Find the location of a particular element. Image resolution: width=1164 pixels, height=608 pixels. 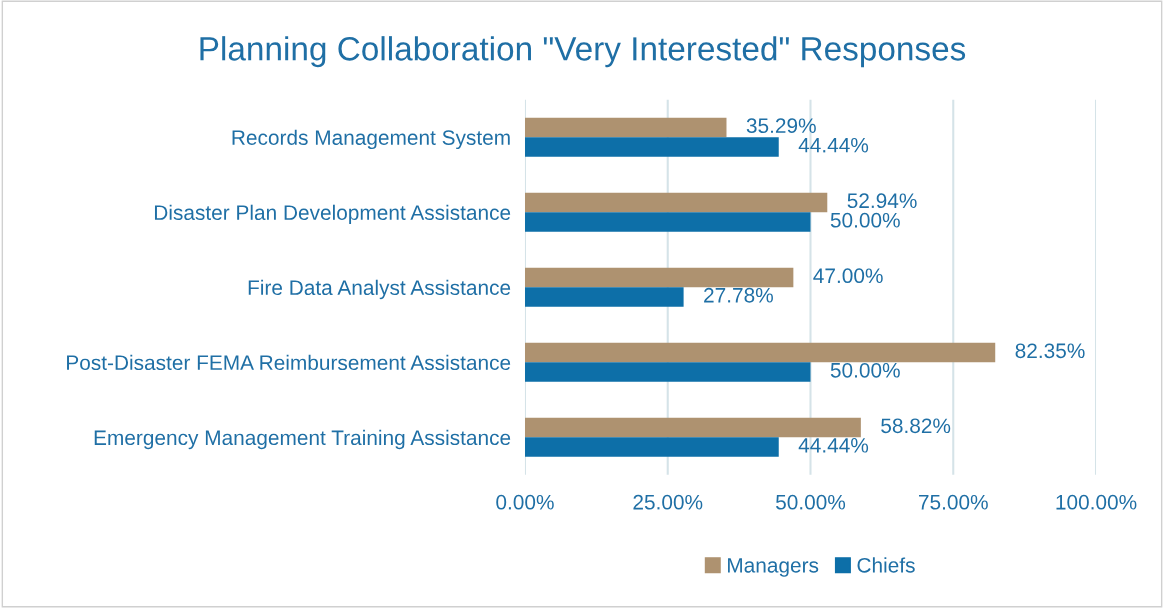

chart-title: Planning Collaboration "Very Interested" Responses is located at coordinates (583, 52).